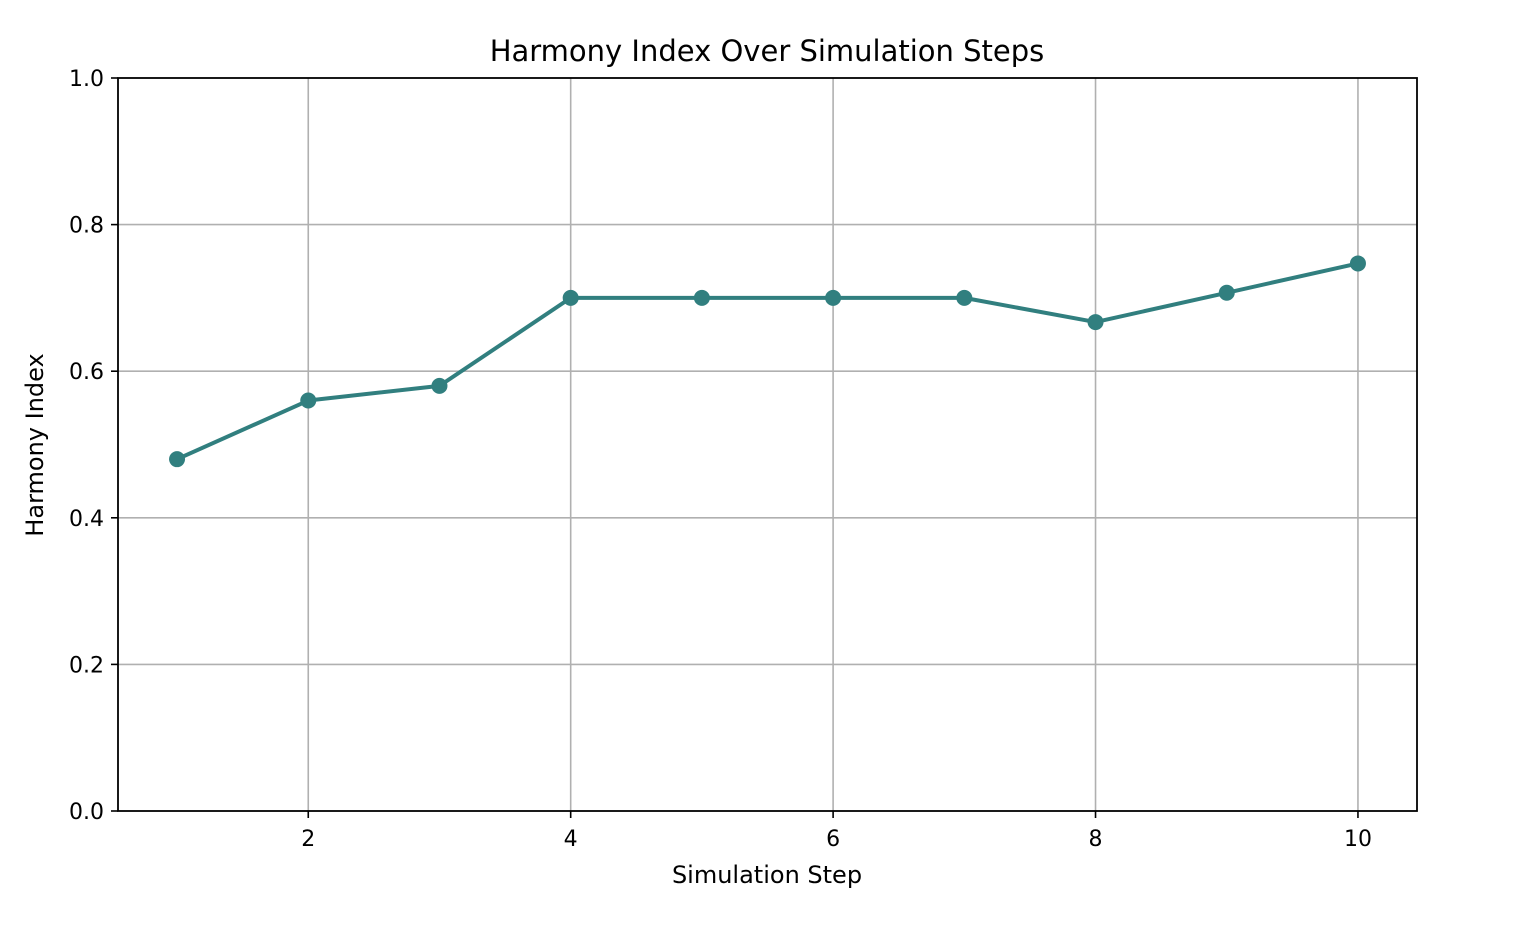 This screenshot has width=1526, height=934. What do you see at coordinates (1358, 839) in the screenshot?
I see `x-tick-label: 10` at bounding box center [1358, 839].